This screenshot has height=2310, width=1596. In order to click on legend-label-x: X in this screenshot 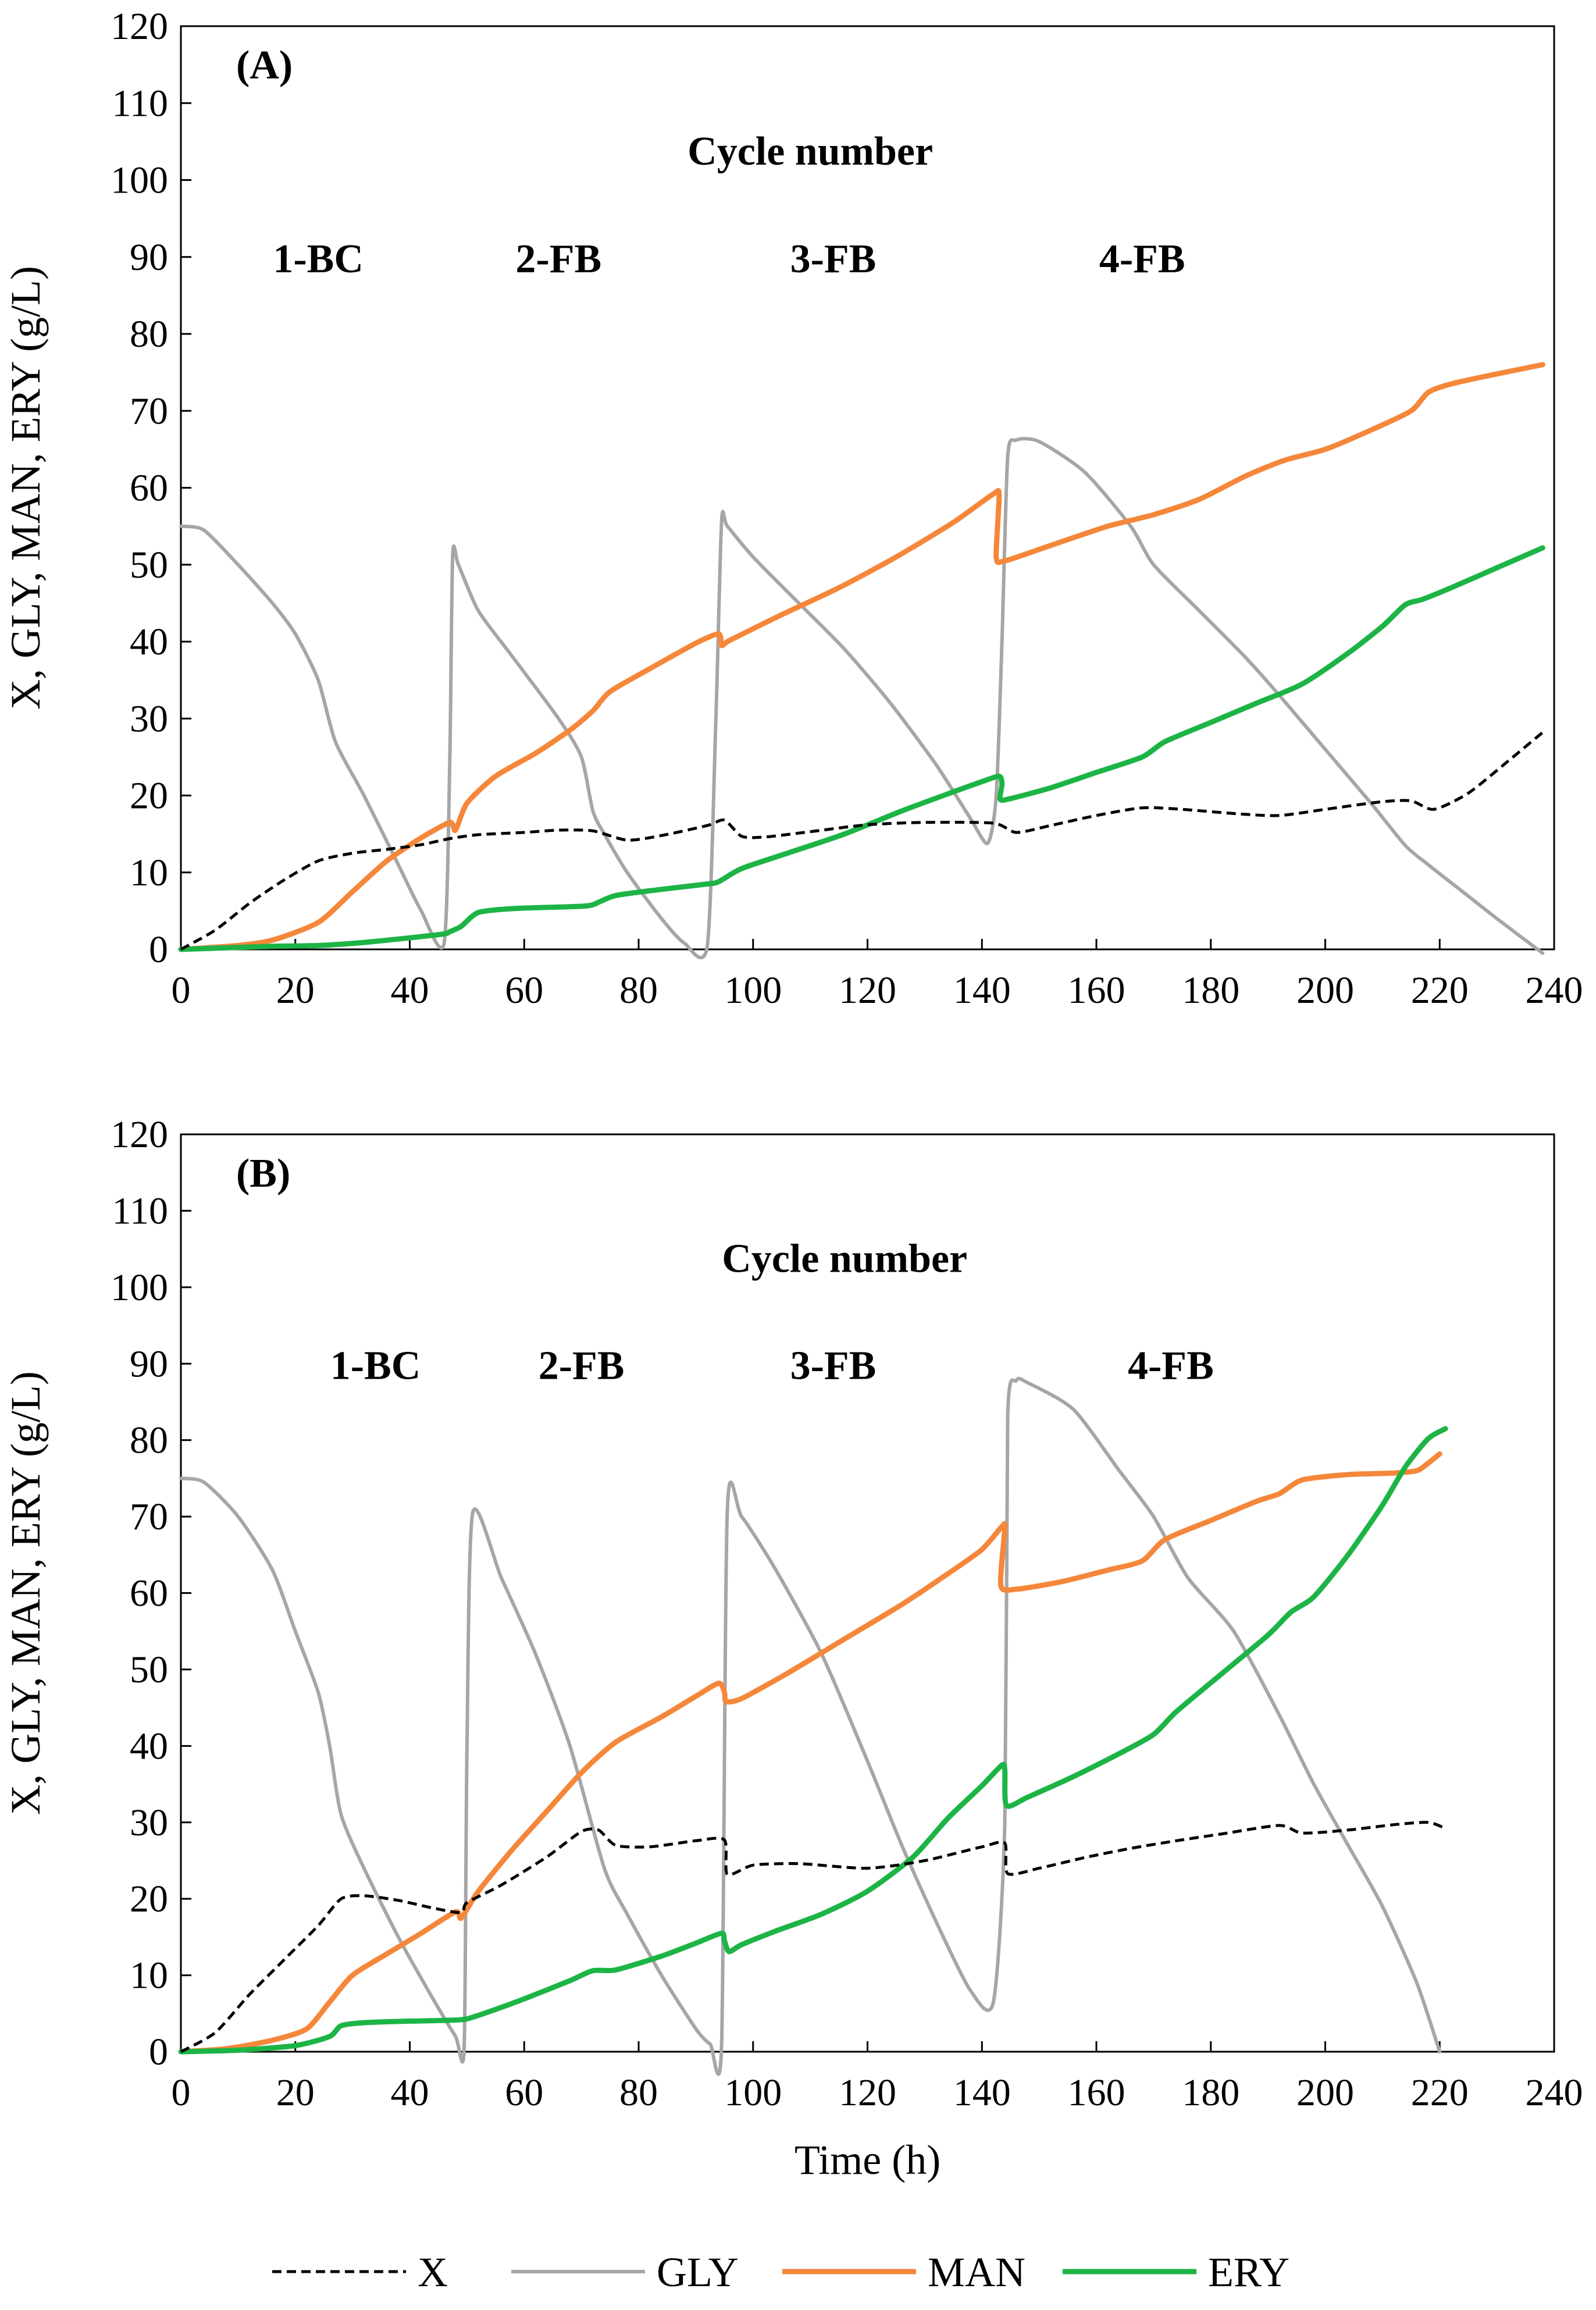, I will do `click(433, 2272)`.